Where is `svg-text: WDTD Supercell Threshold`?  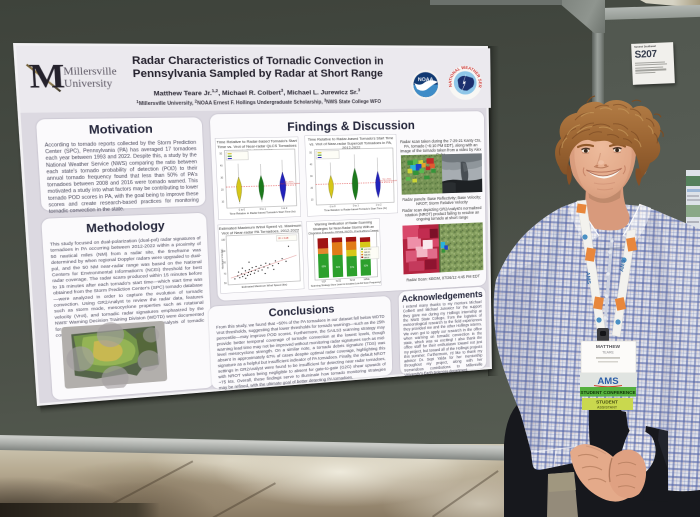
svg-text: WDTD Supercell Threshold is located at coordinates (388, 181).